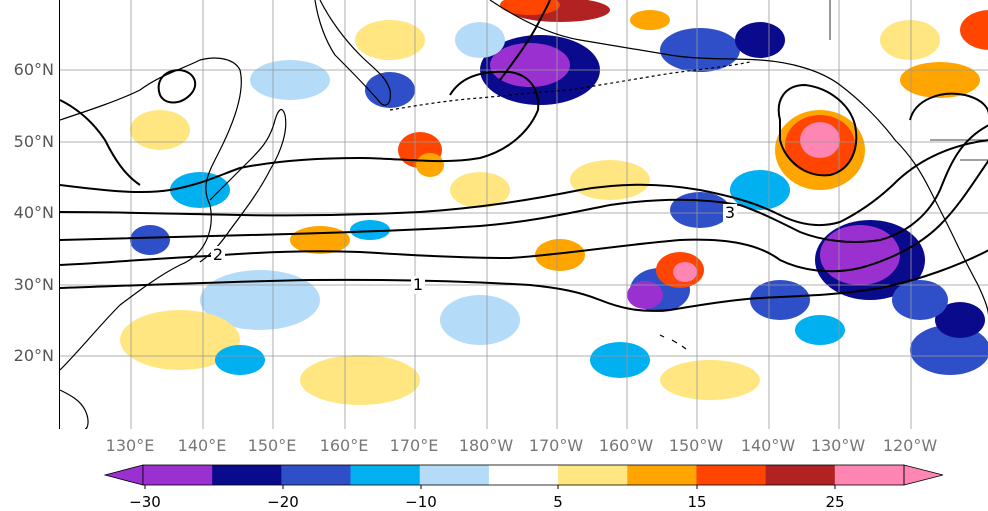 The width and height of the screenshot is (988, 511). What do you see at coordinates (486, 445) in the screenshot?
I see `lon-label: 180°W` at bounding box center [486, 445].